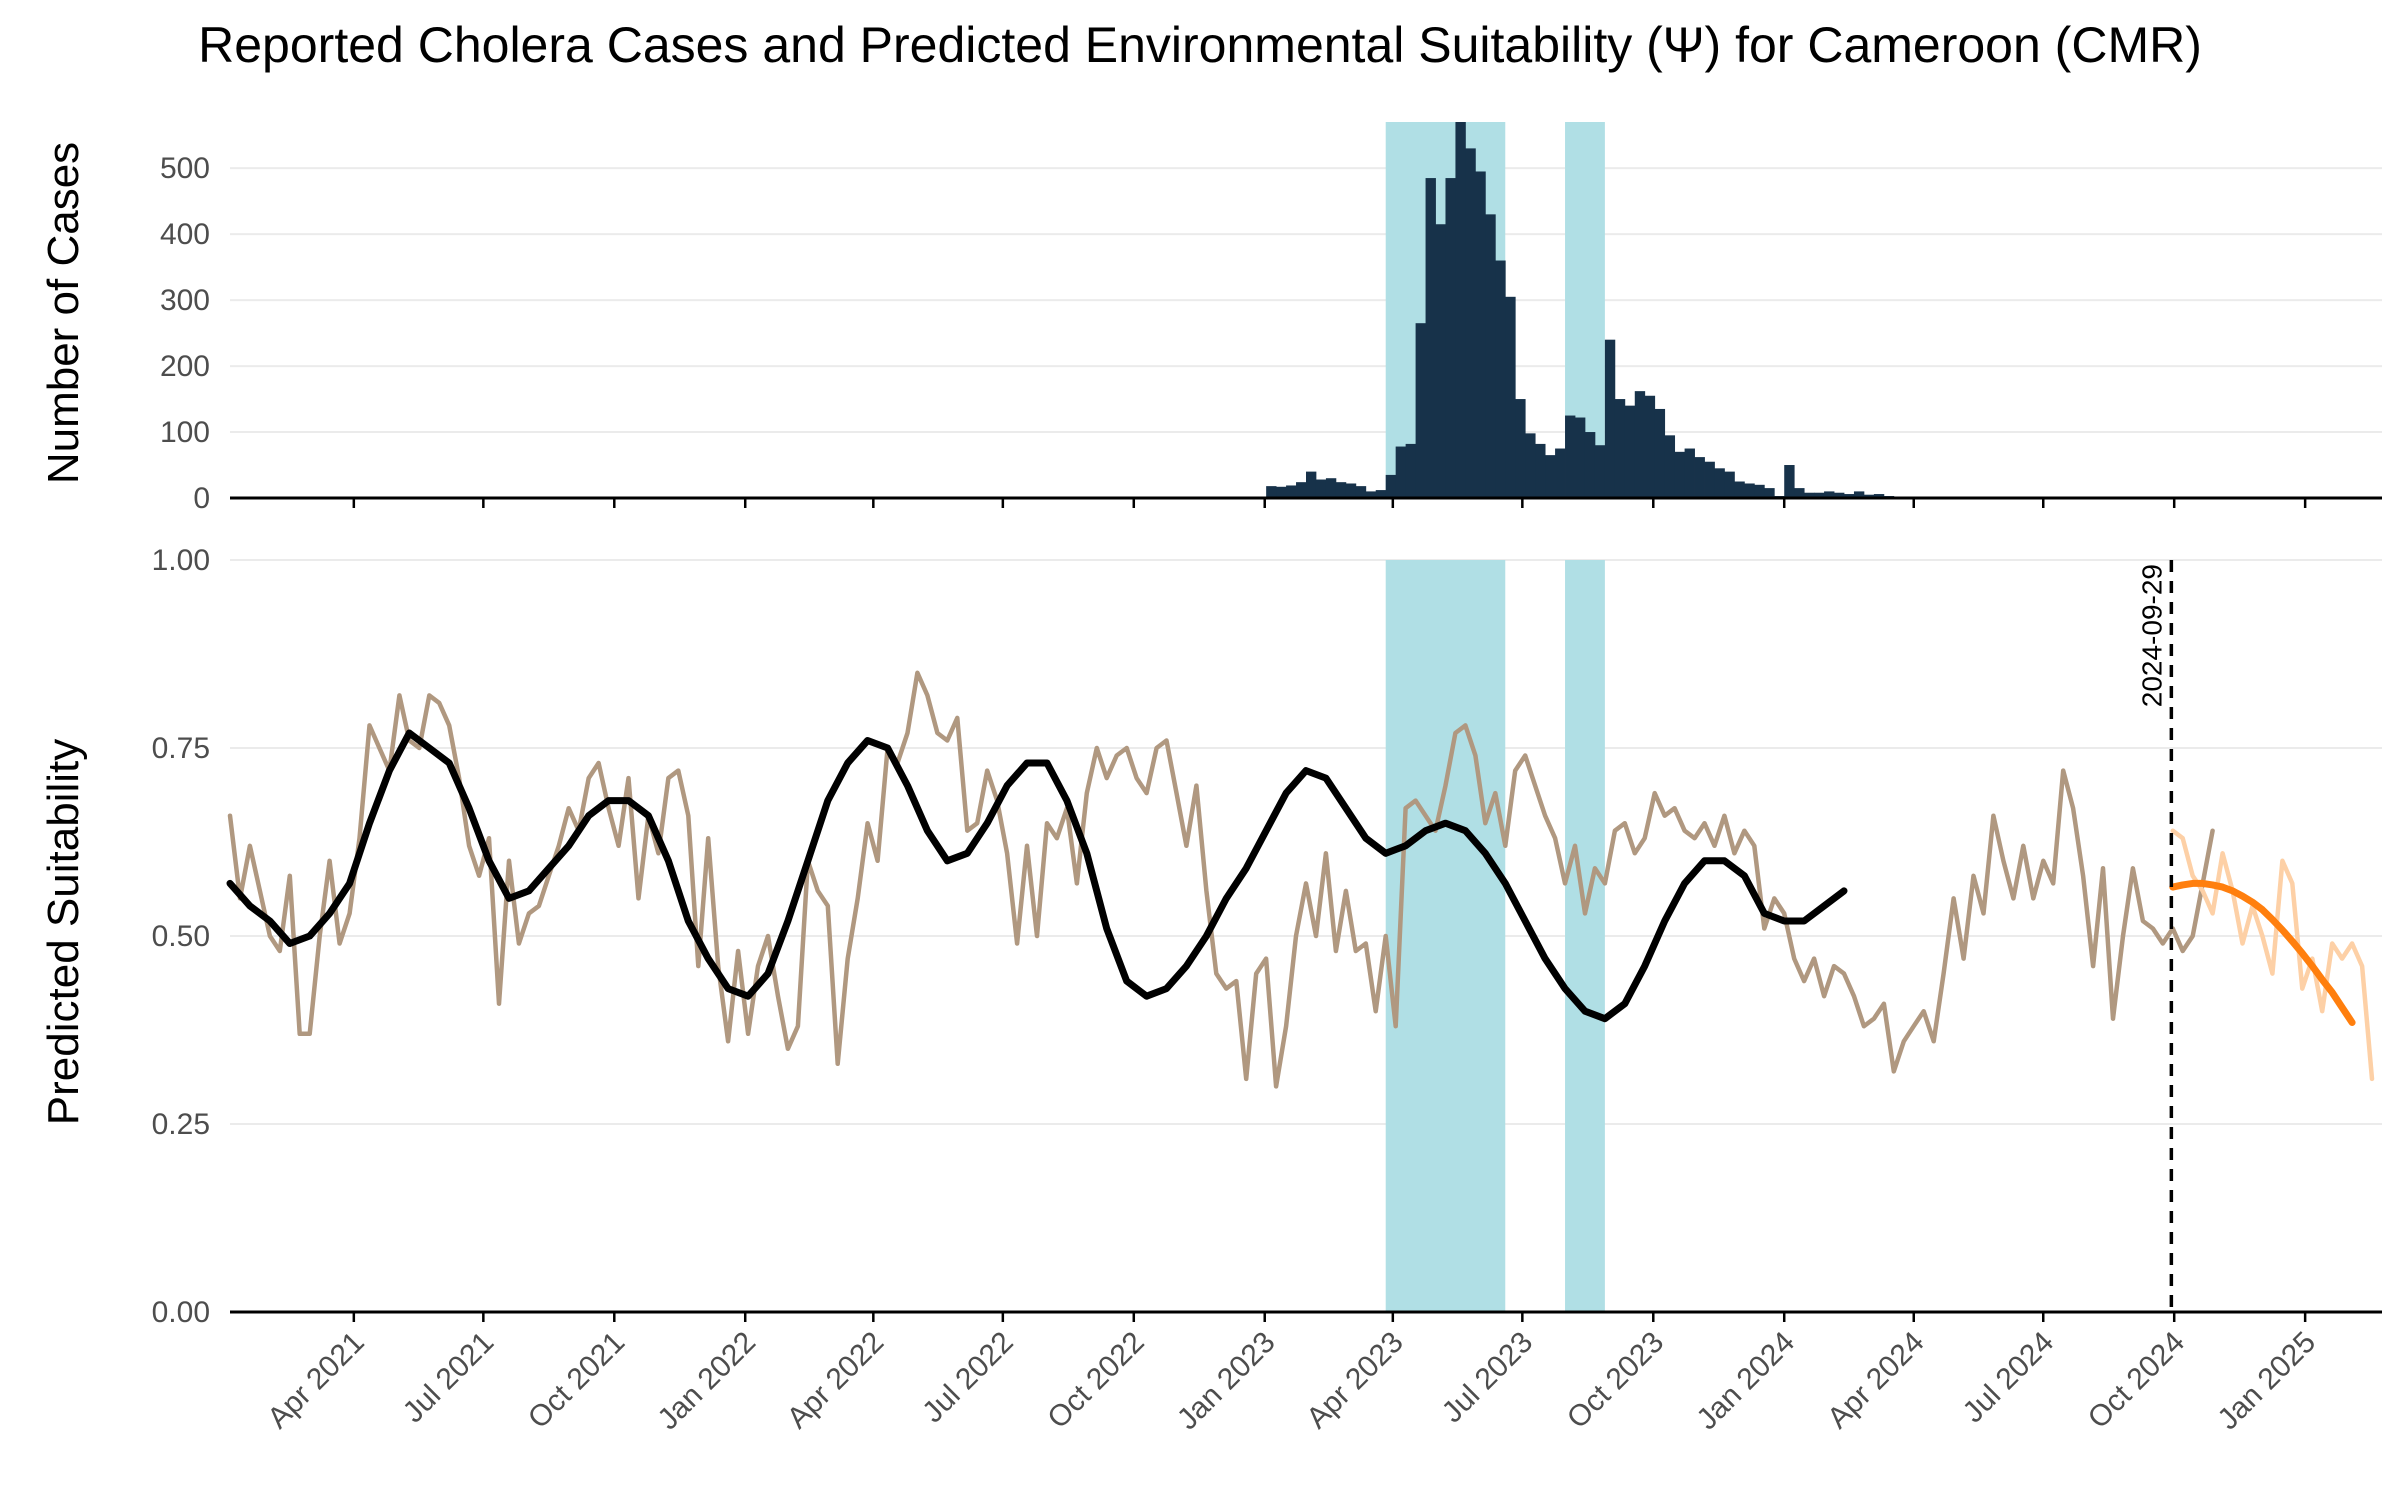  I want to click on x-tick-label: Jul 2022, so click(968, 1378).